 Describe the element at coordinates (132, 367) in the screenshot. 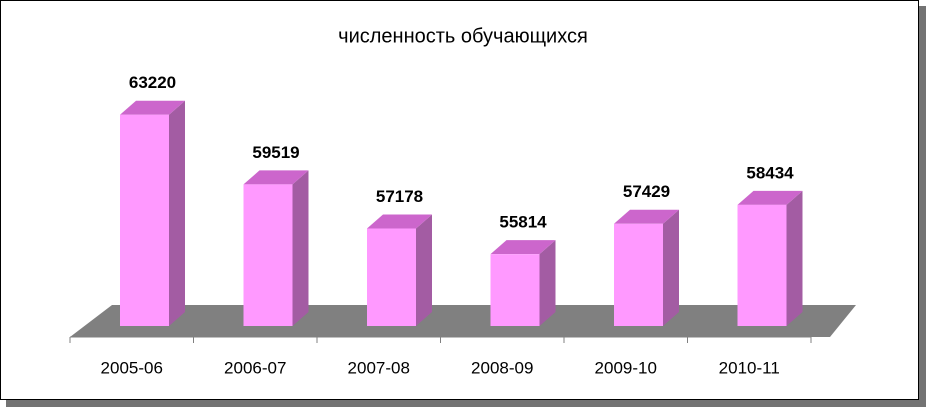

I see `x-tick-label: 2005-06` at that location.